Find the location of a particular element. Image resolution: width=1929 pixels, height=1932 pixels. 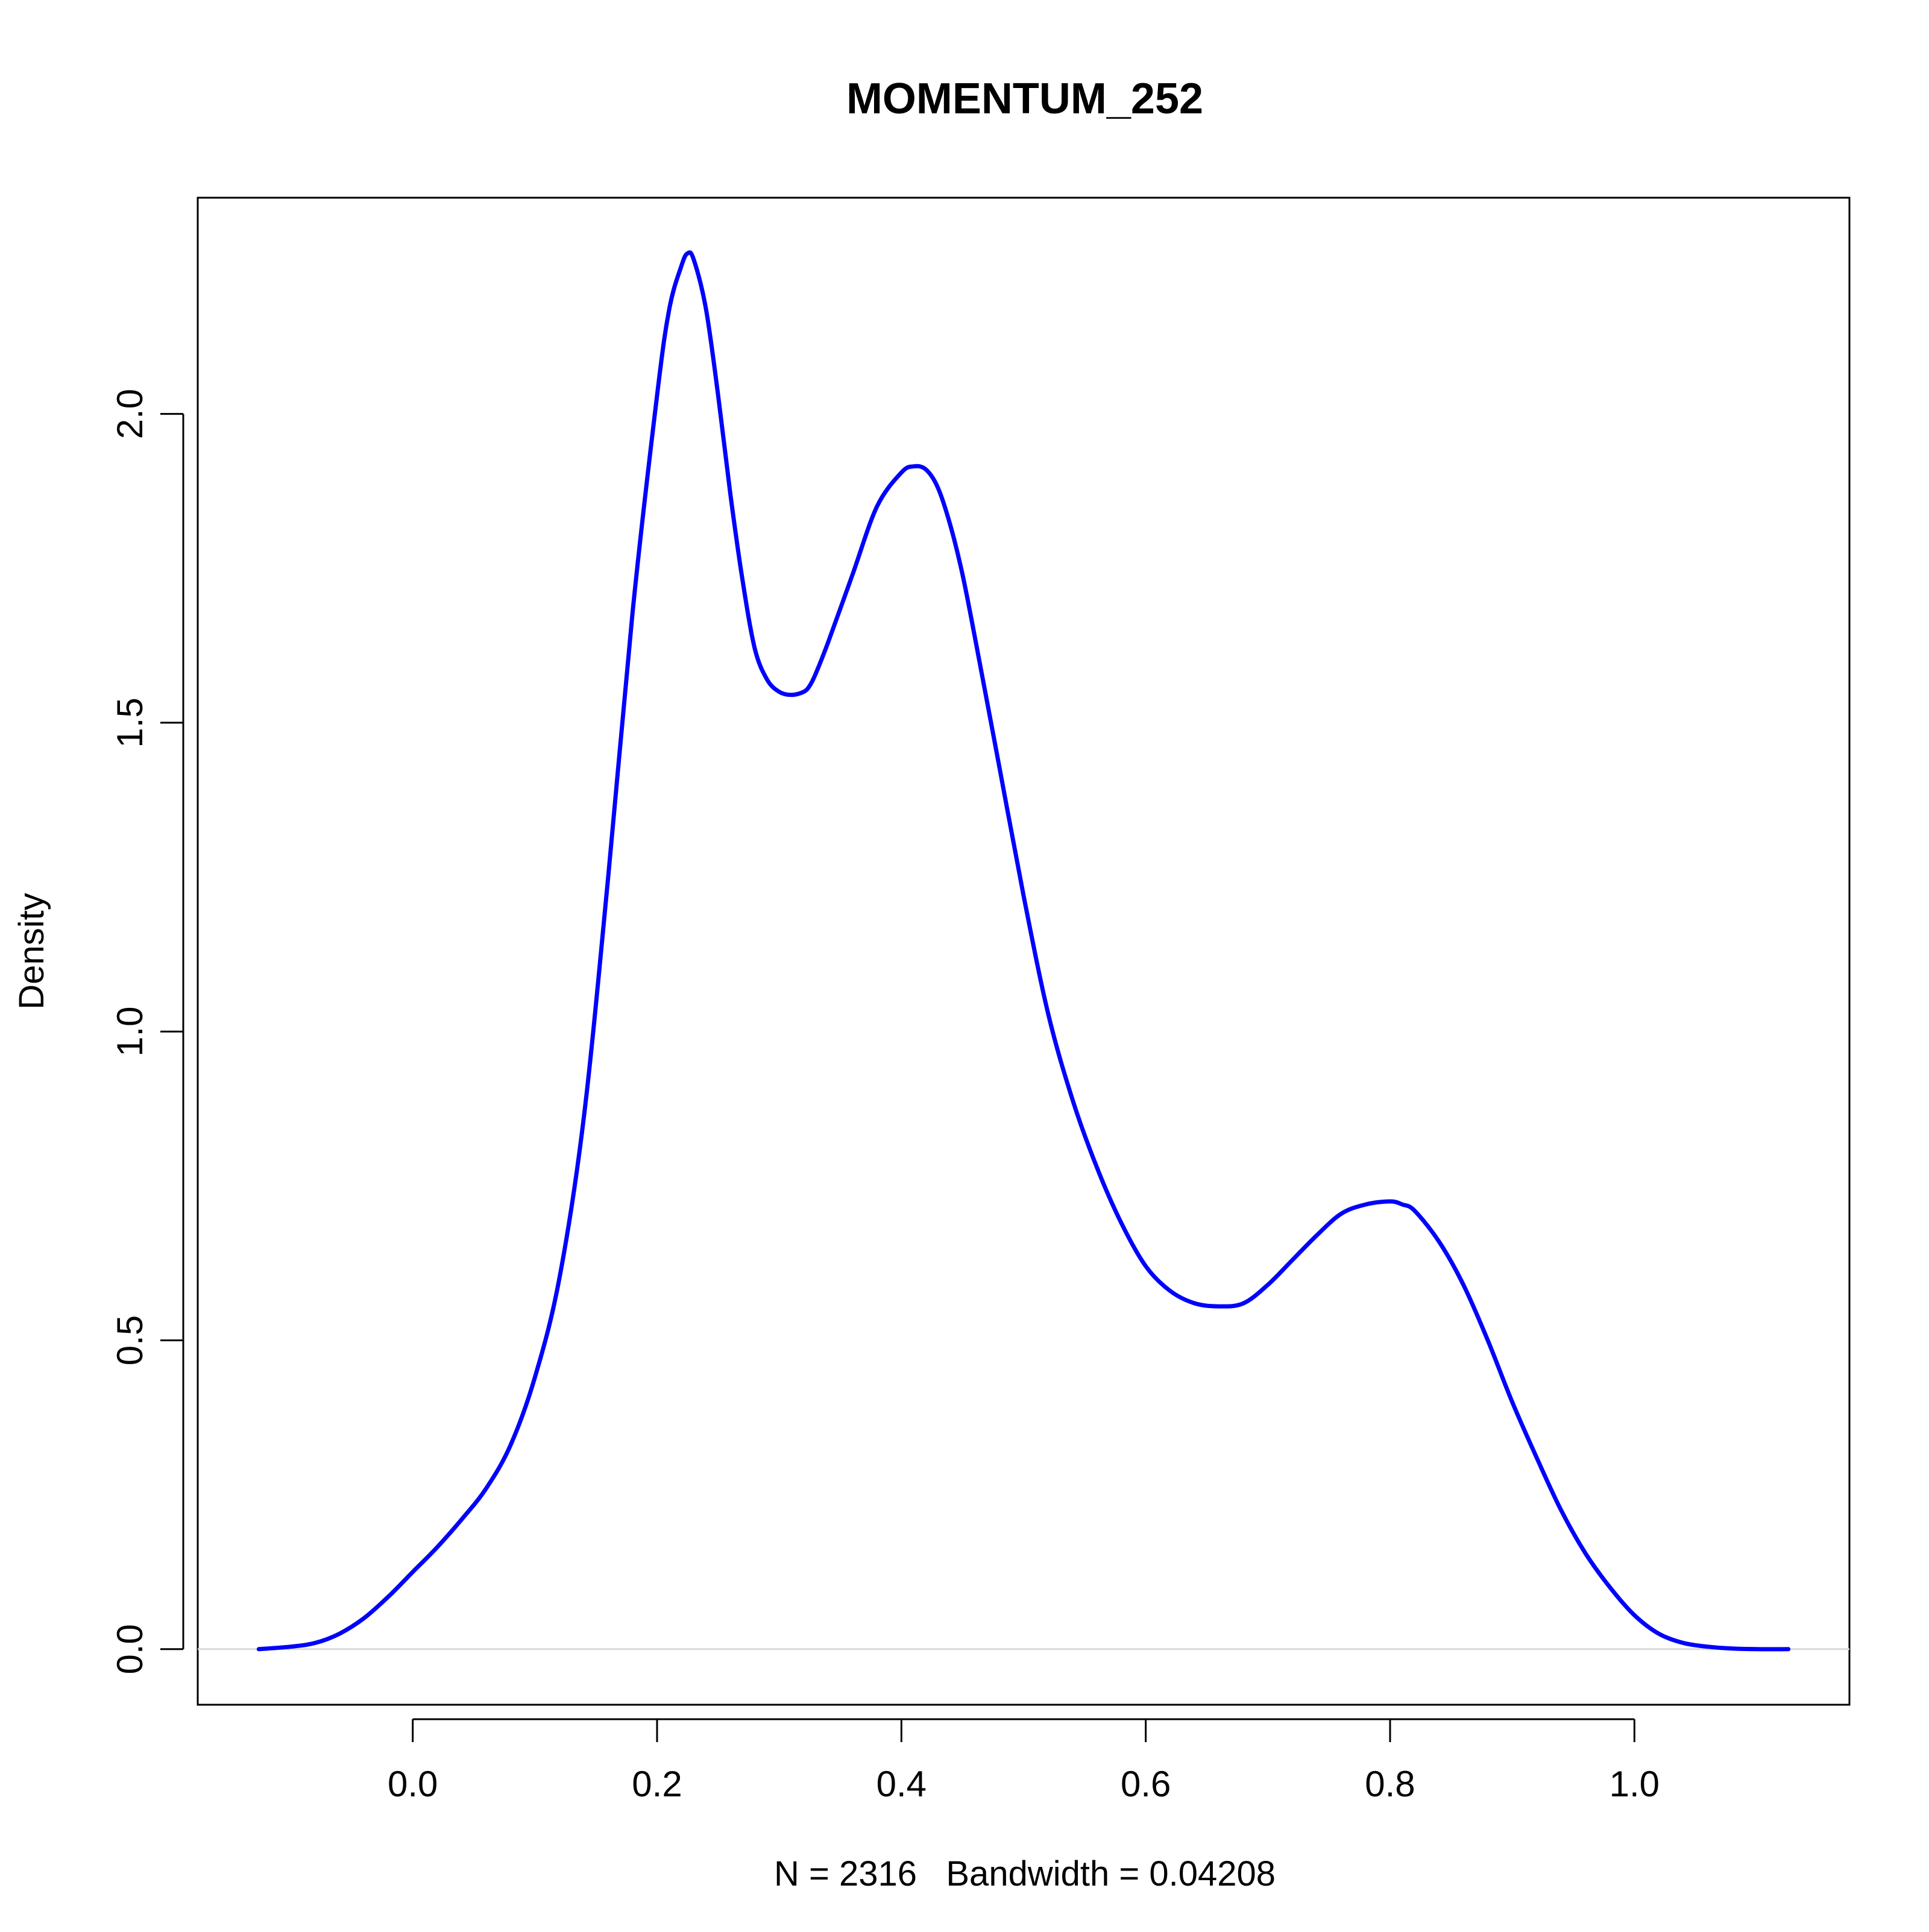

x-tick-label: 0.0 is located at coordinates (413, 1784).